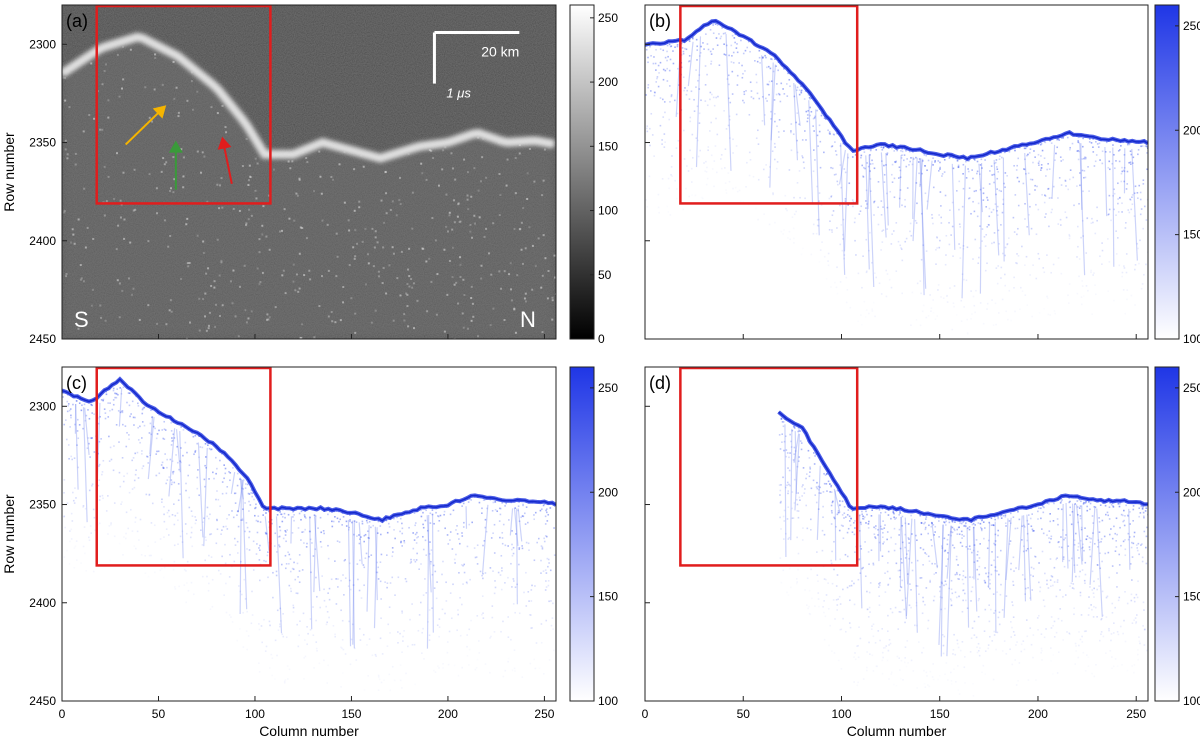 Image resolution: width=1200 pixels, height=740 pixels. I want to click on panel-label: (d), so click(660, 383).